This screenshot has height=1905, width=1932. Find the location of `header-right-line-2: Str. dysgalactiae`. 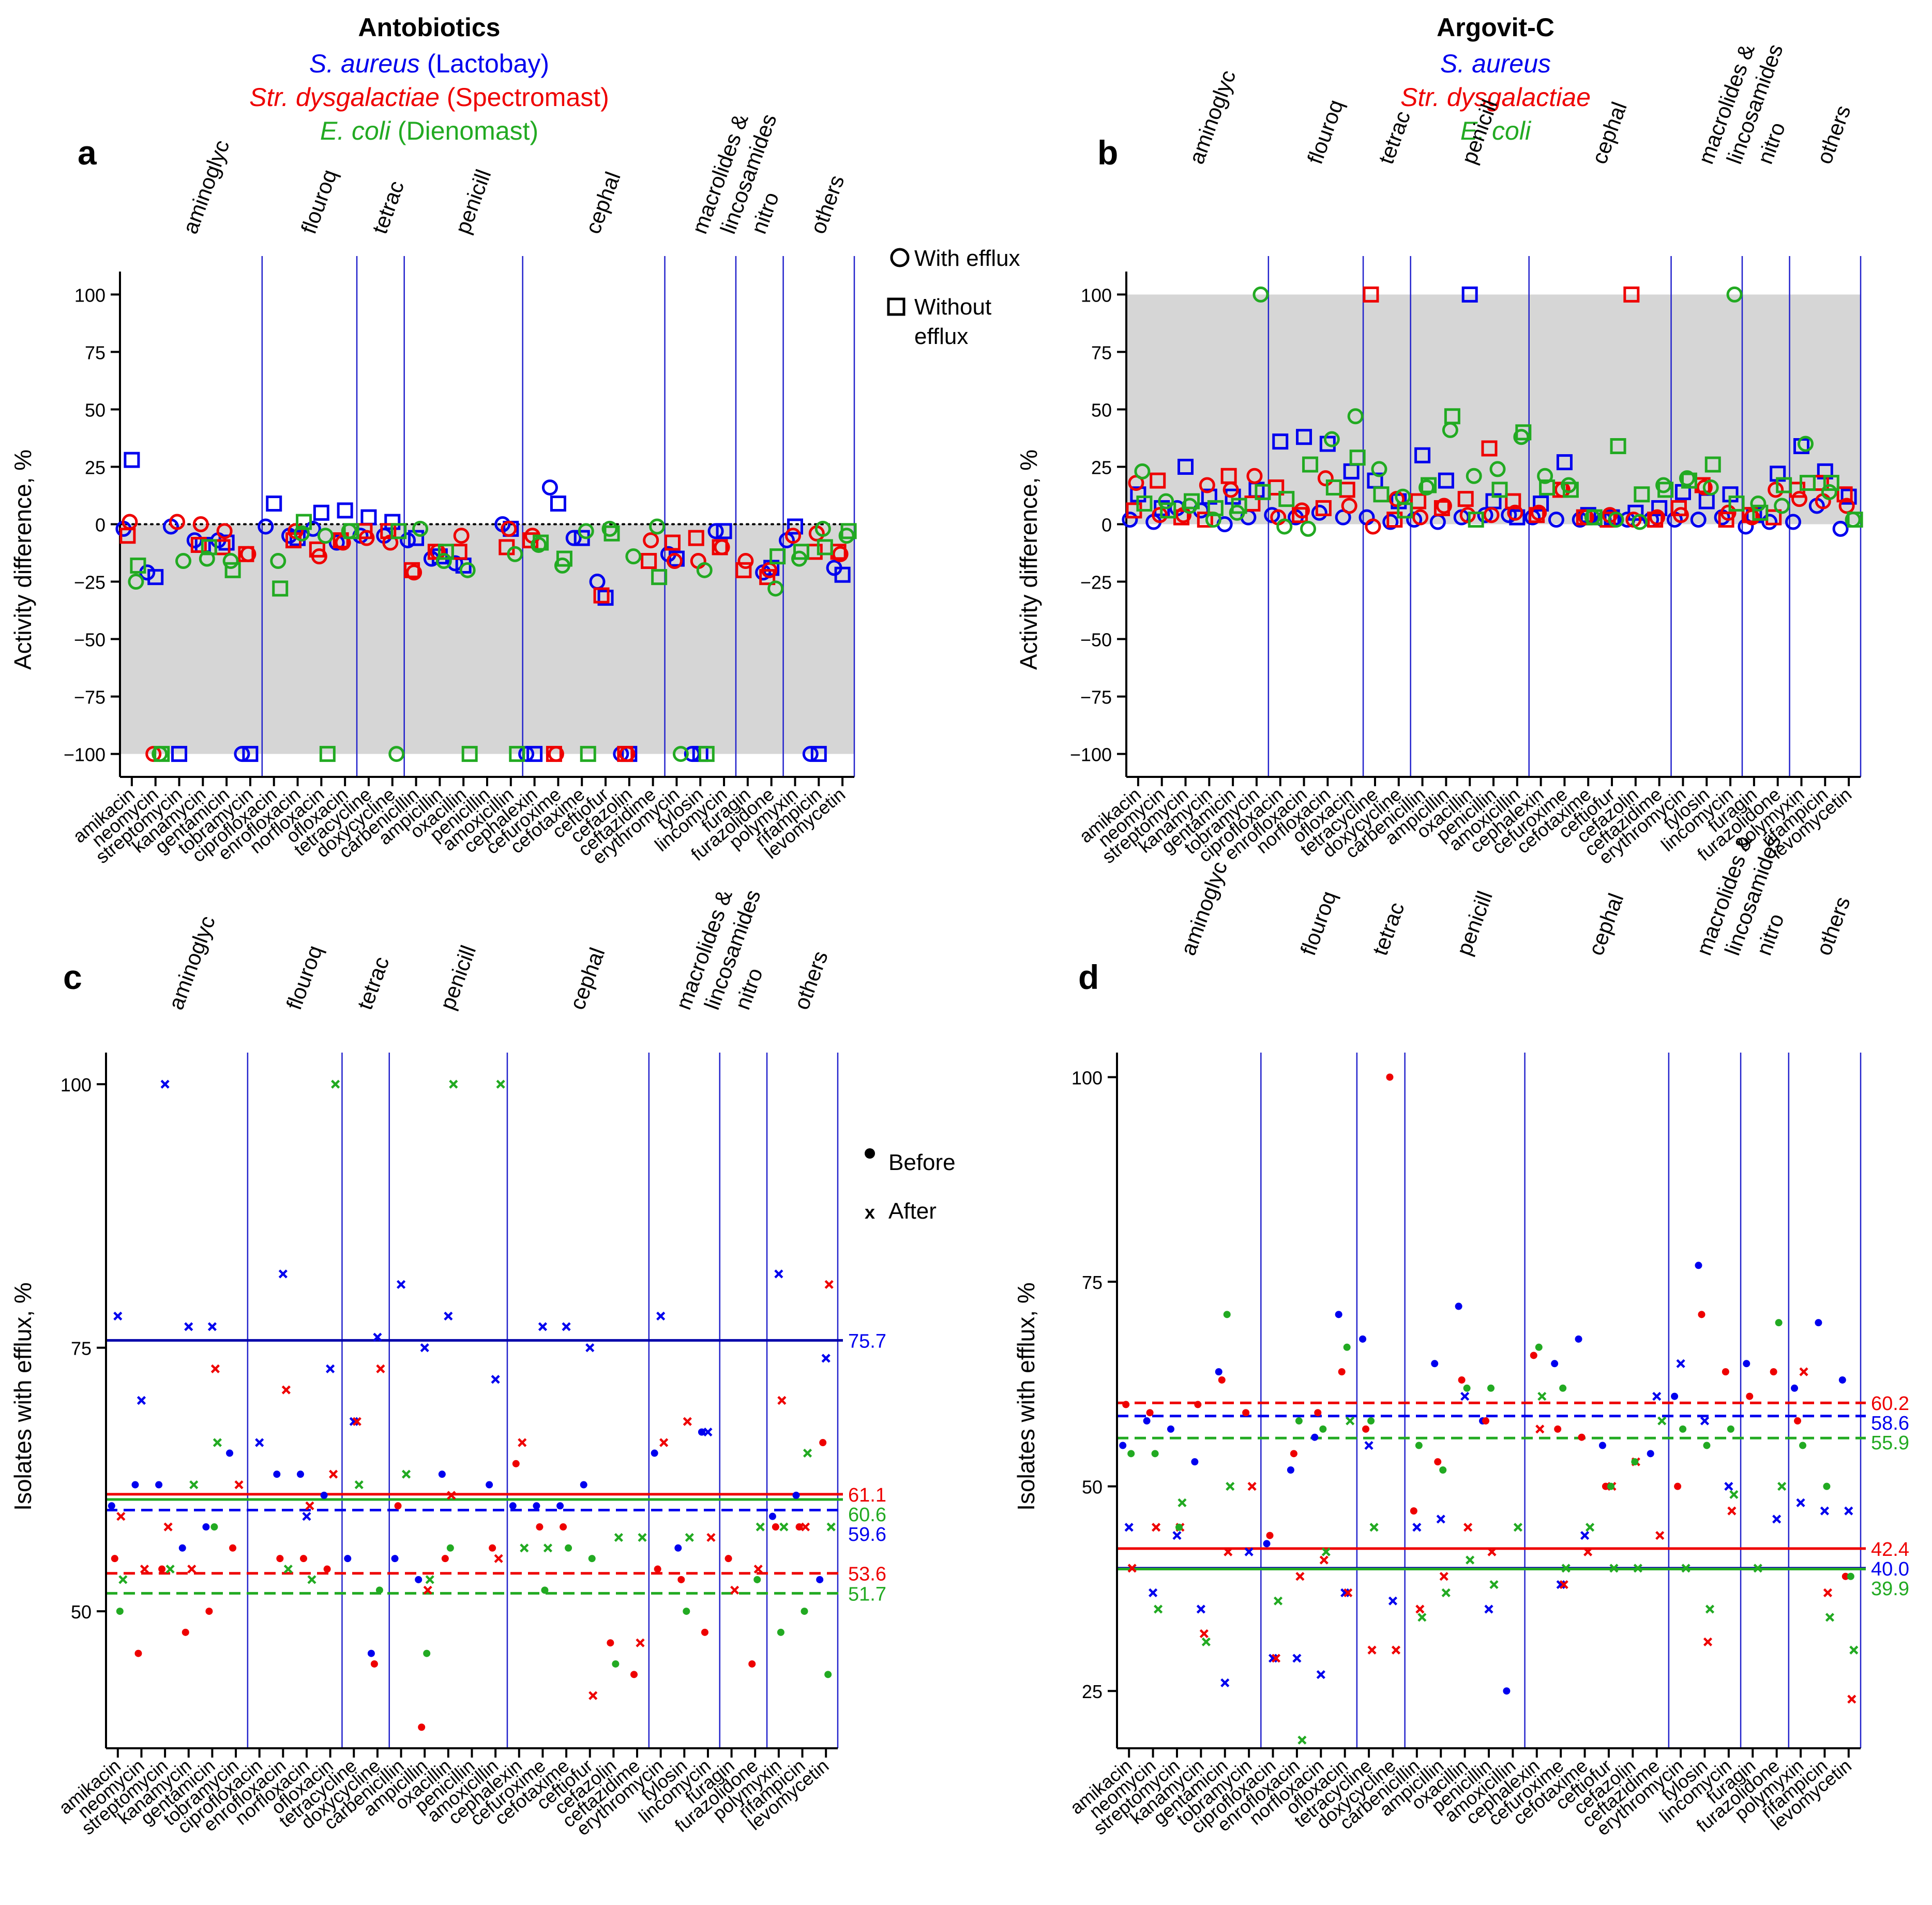

header-right-line-2: Str. dysgalactiae is located at coordinates (1495, 97).